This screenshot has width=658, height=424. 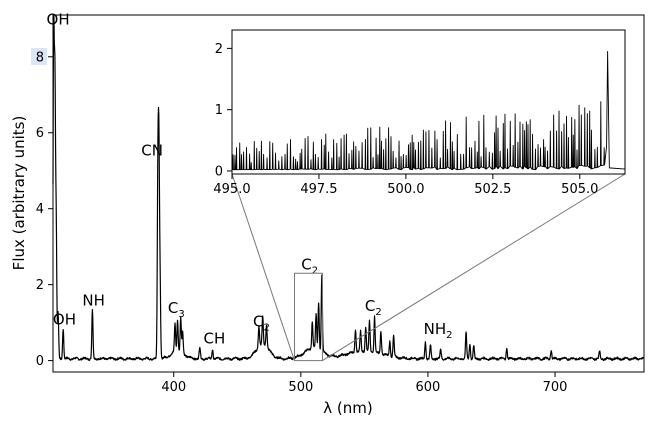 What do you see at coordinates (231, 189) in the screenshot?
I see `inset-x-tick-label: 495.0` at bounding box center [231, 189].